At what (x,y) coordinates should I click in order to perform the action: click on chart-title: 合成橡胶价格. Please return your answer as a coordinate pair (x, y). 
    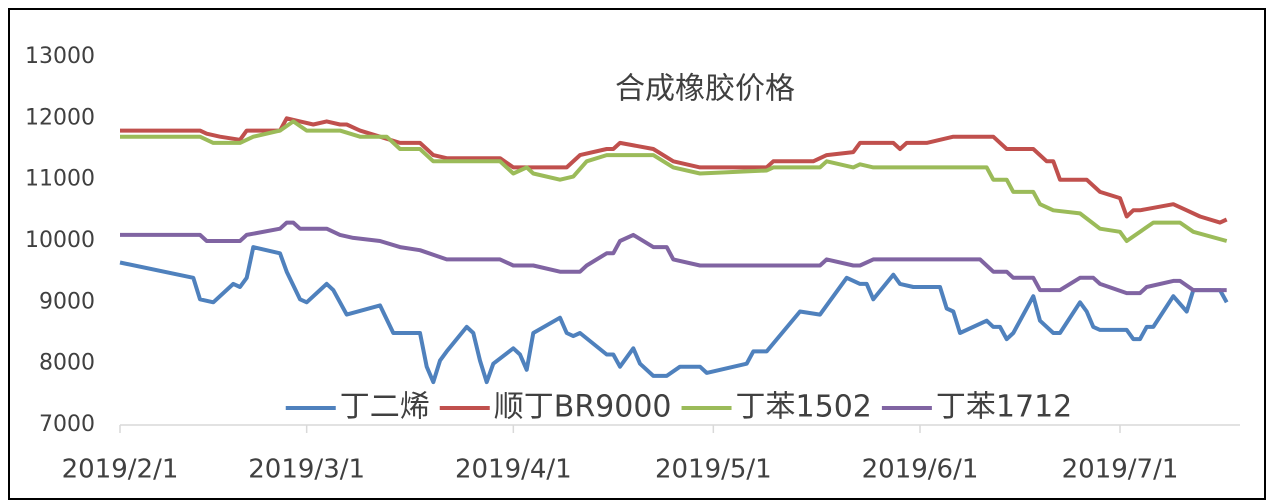
    Looking at the image, I should click on (705, 89).